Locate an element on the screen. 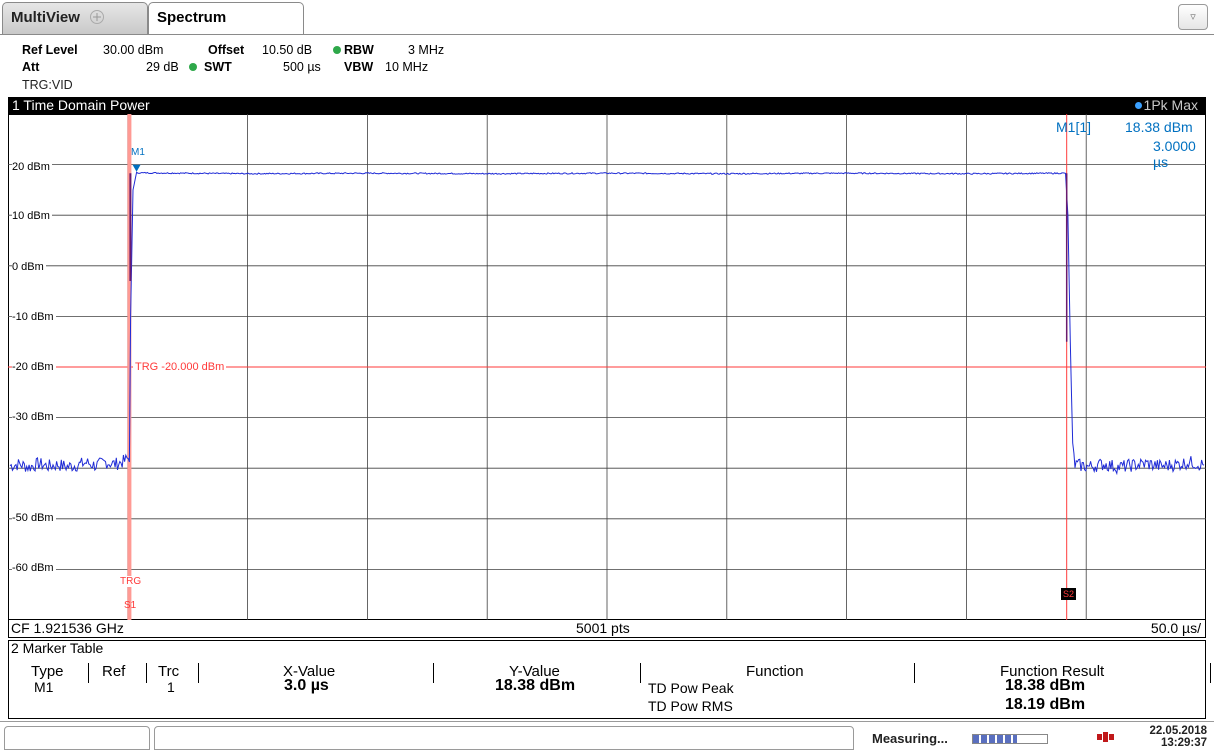 The image size is (1214, 751). marker-table is located at coordinates (607, 687).